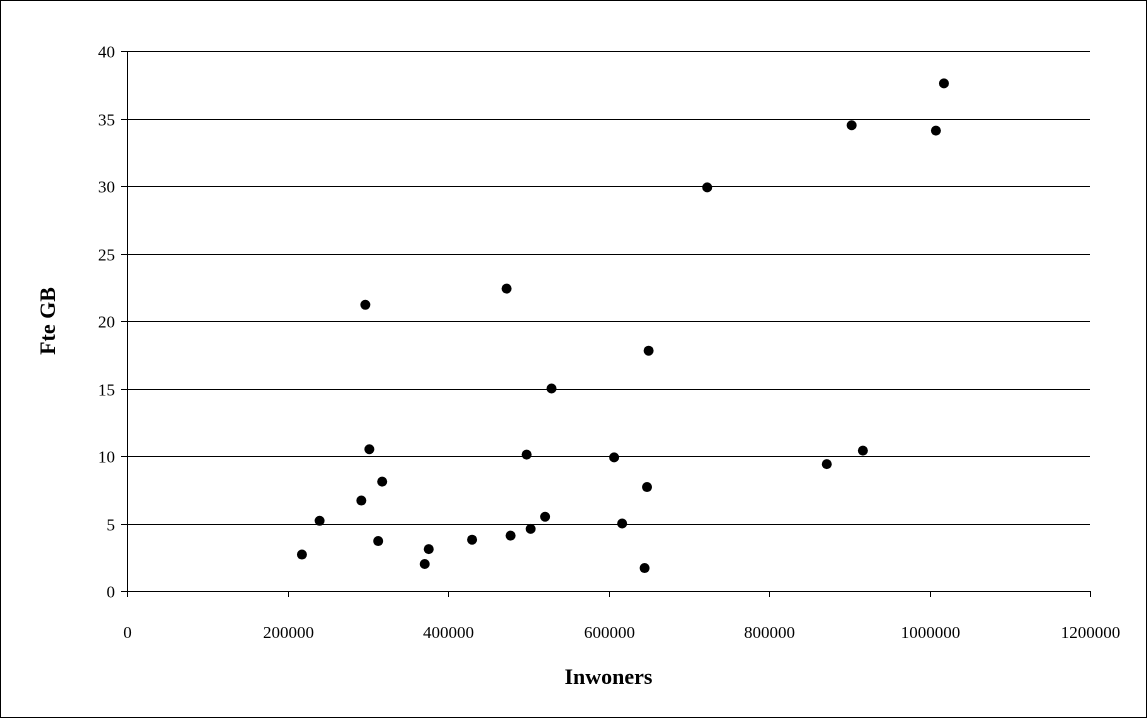 This screenshot has height=718, width=1147. What do you see at coordinates (106, 52) in the screenshot?
I see `y-tick-label: 40` at bounding box center [106, 52].